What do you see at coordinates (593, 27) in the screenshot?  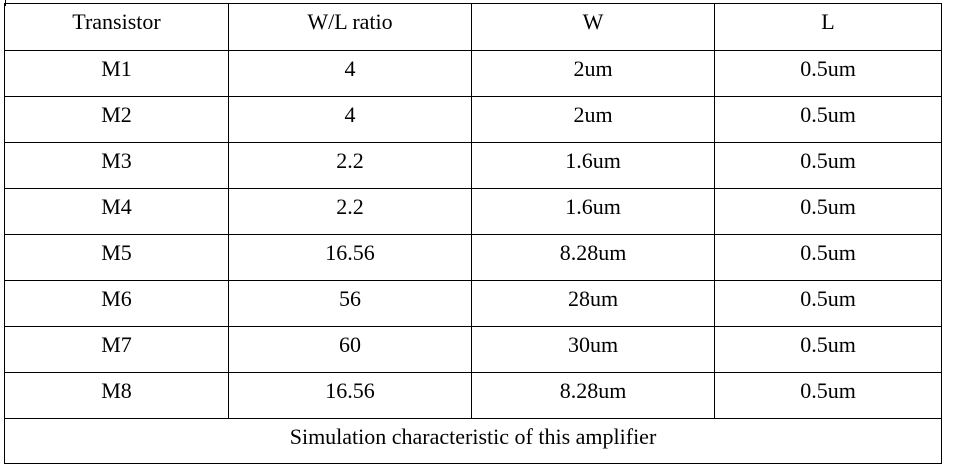 I see `header-w: W` at bounding box center [593, 27].